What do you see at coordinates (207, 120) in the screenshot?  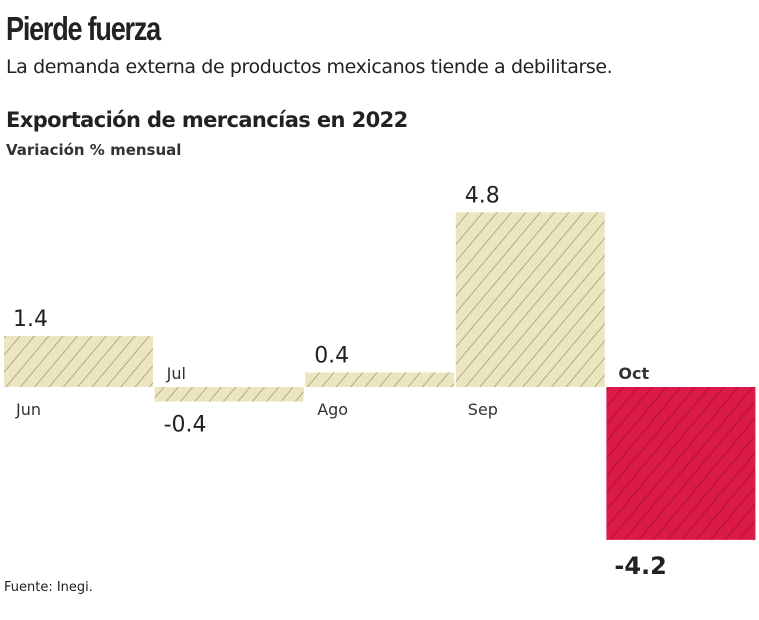 I see `chart-title: Exportación de mercancías en 2022` at bounding box center [207, 120].